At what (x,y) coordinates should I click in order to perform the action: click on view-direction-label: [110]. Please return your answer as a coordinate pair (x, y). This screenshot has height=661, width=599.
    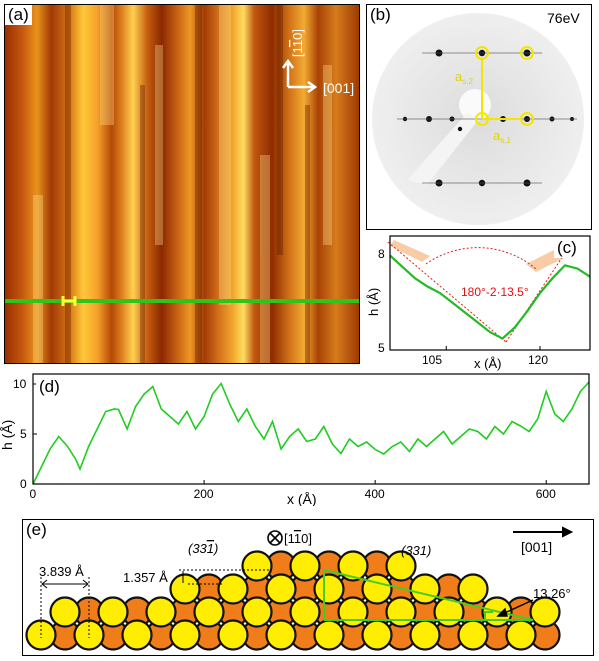
    Looking at the image, I should click on (298, 538).